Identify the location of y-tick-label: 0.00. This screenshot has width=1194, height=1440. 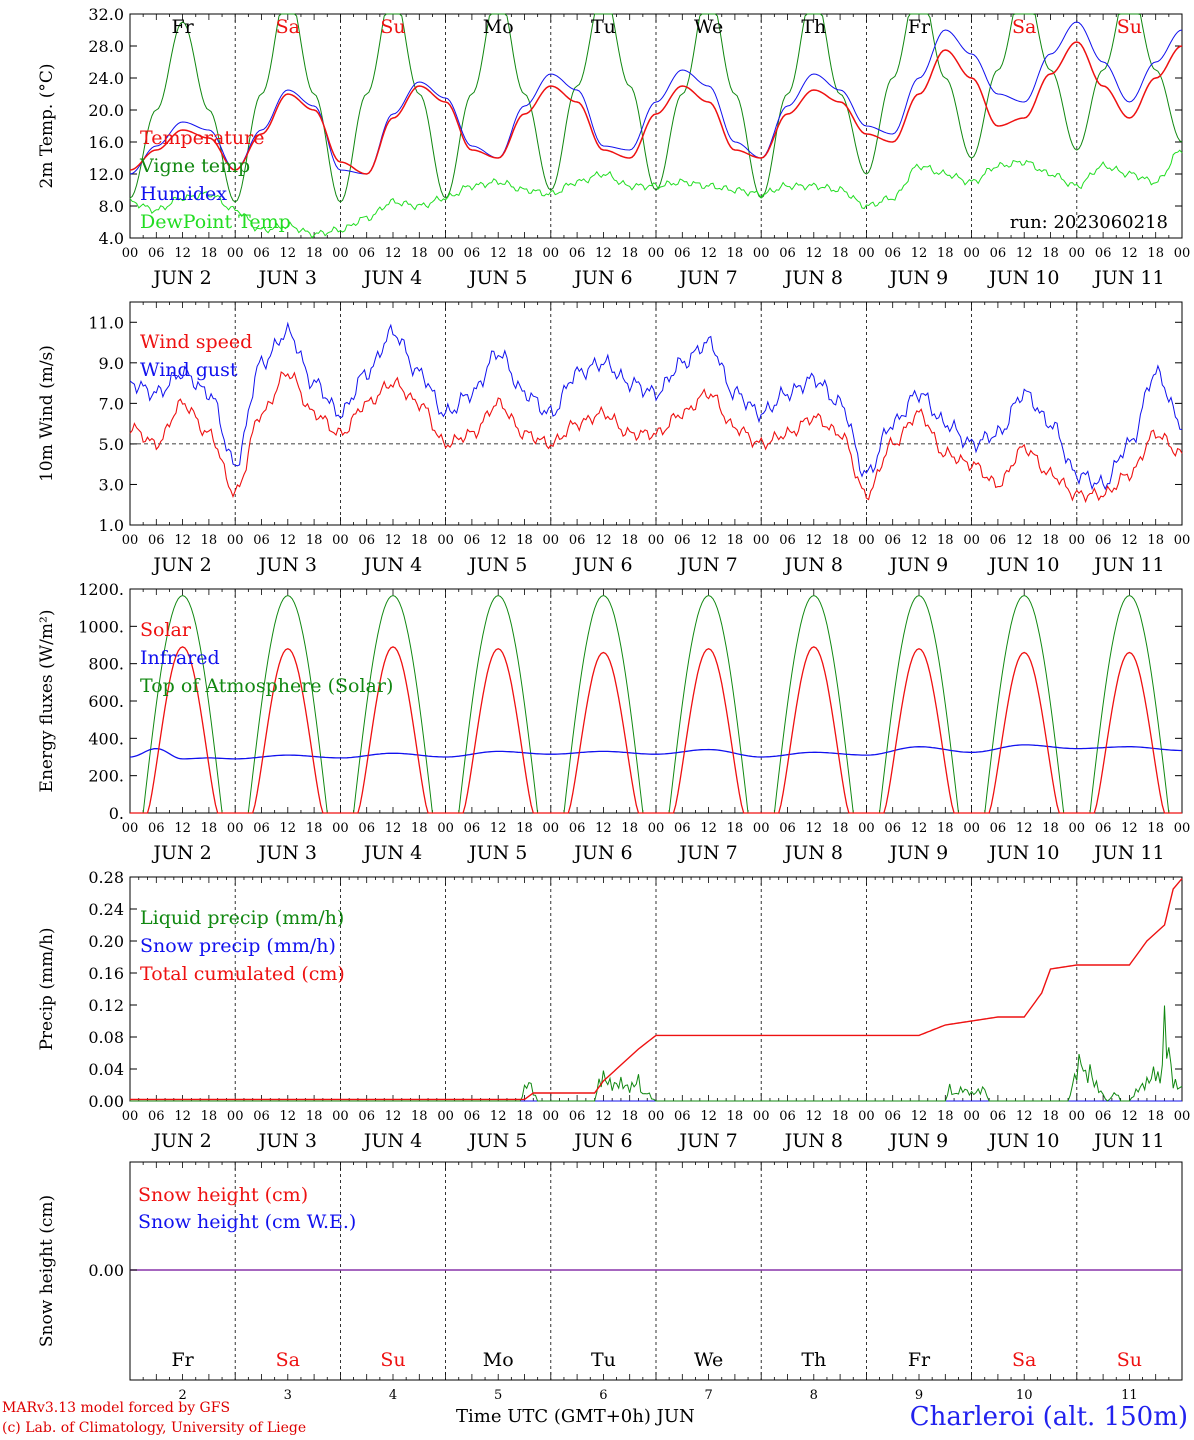
(106, 1270).